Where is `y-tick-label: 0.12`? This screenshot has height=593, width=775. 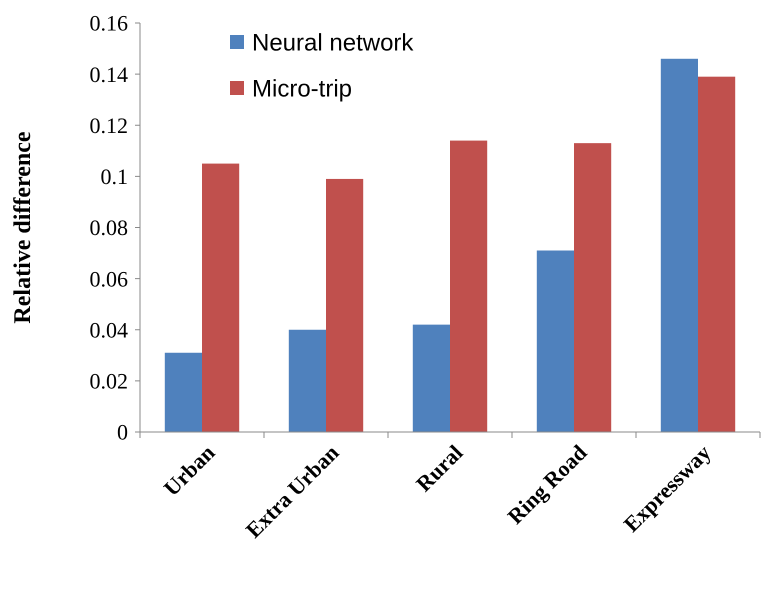 y-tick-label: 0.12 is located at coordinates (109, 125).